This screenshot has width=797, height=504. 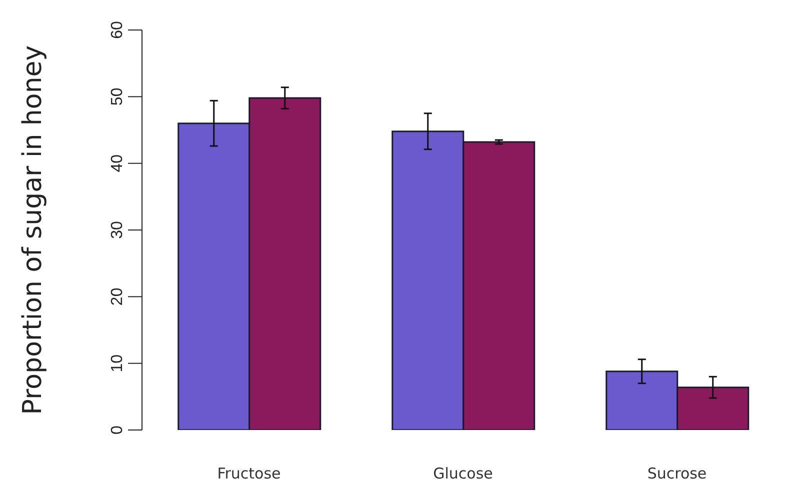 I want to click on y-tick-label: 30, so click(x=117, y=230).